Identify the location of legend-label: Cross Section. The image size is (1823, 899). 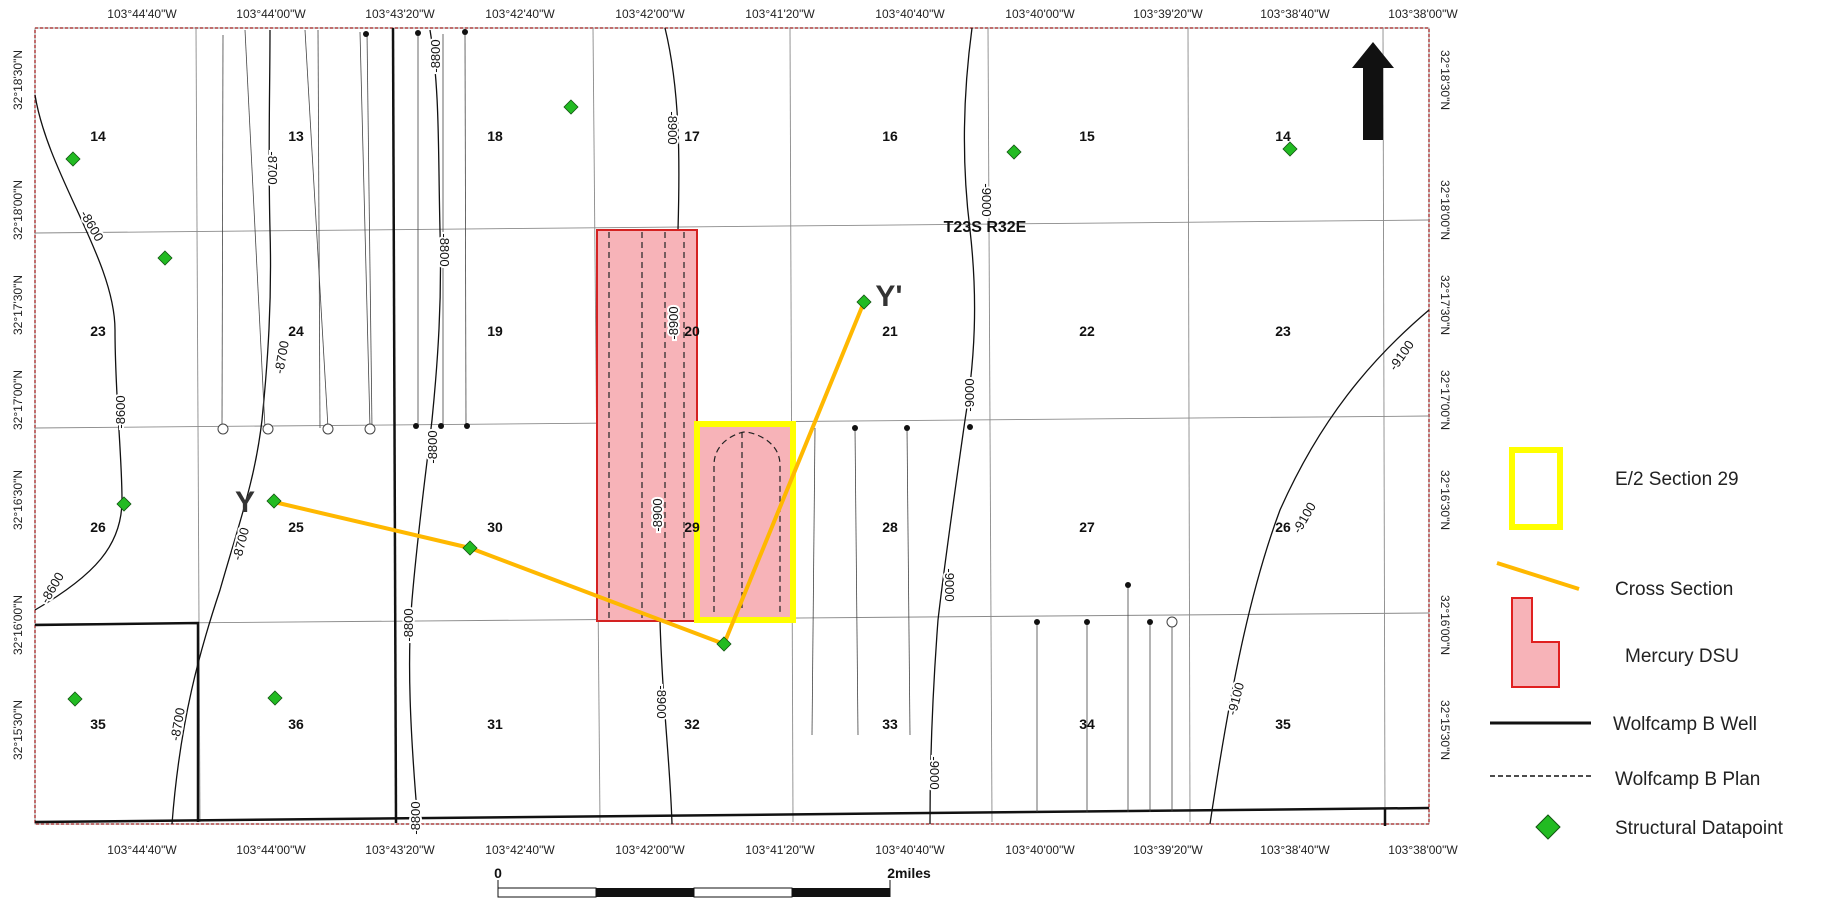
(1674, 589).